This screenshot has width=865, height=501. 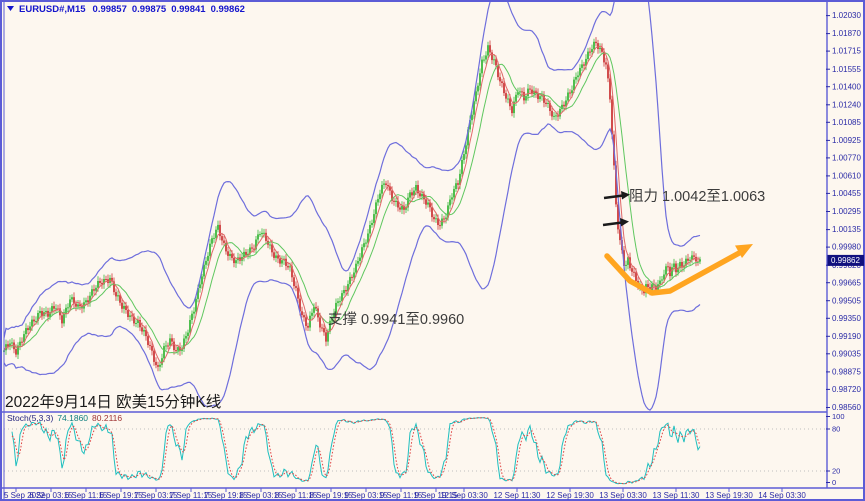 What do you see at coordinates (52, 9) in the screenshot?
I see `title-symbol: EURUSD#,M15` at bounding box center [52, 9].